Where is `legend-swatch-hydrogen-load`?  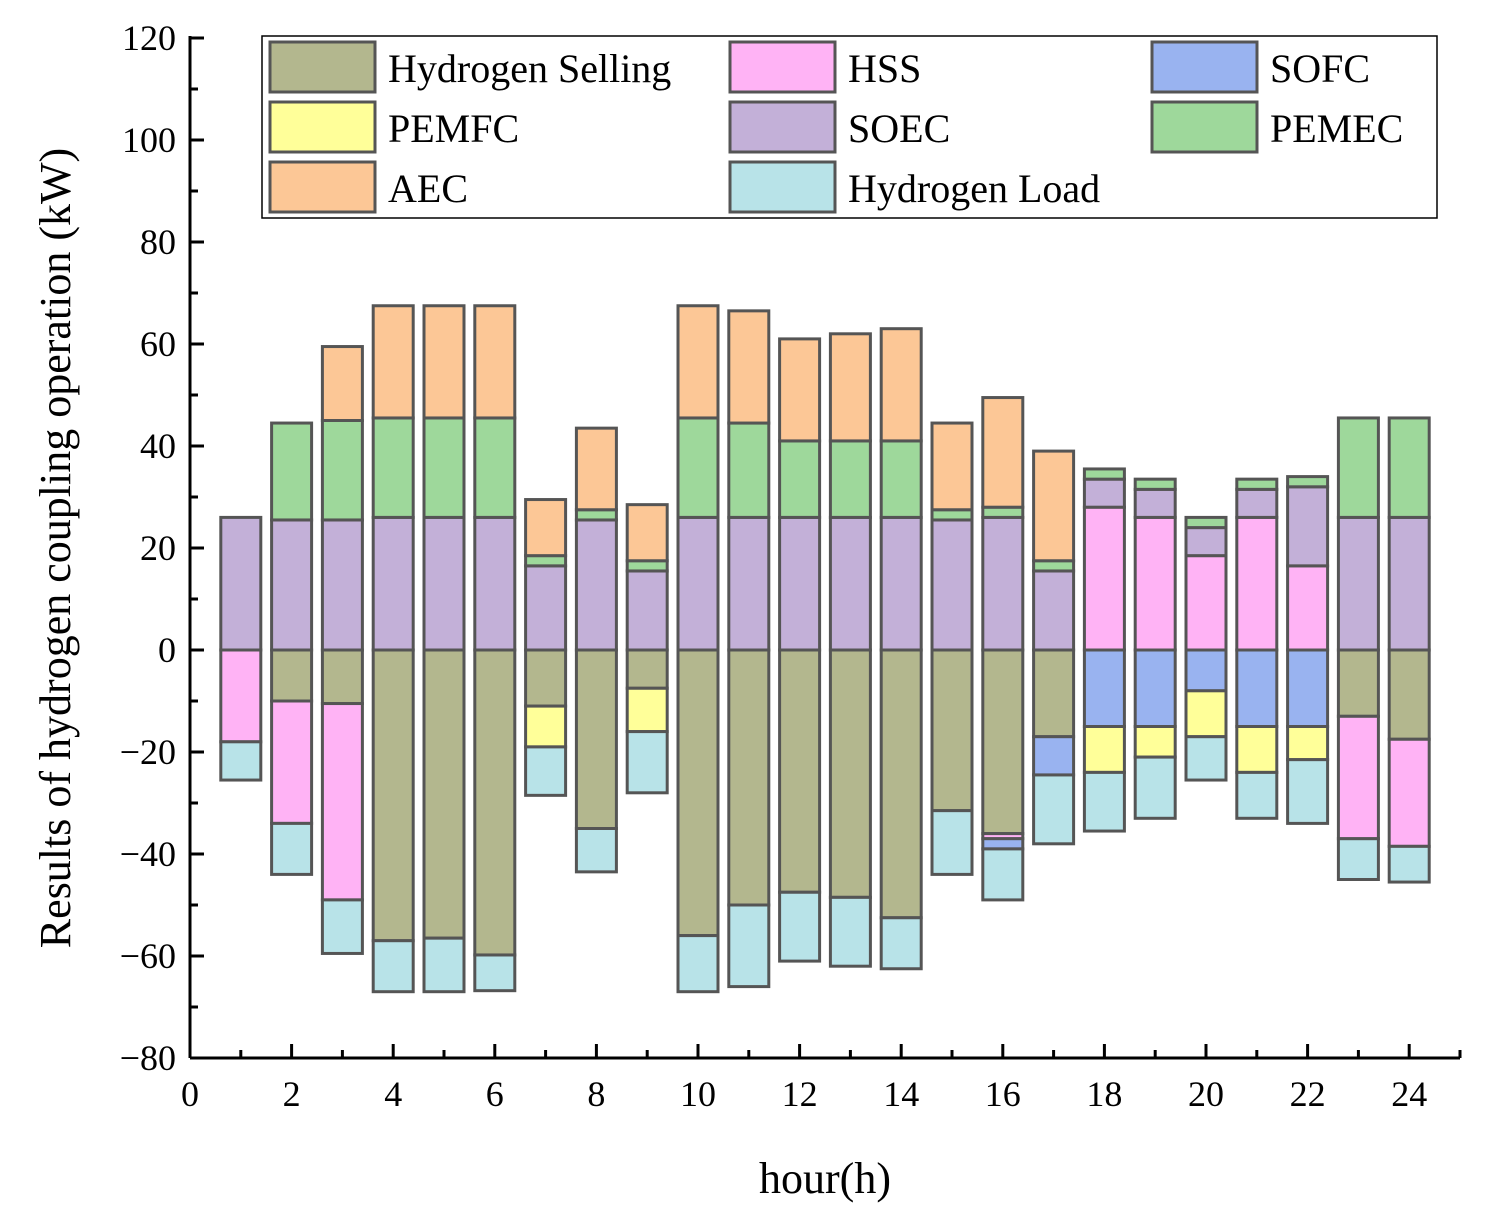 legend-swatch-hydrogen-load is located at coordinates (782, 187).